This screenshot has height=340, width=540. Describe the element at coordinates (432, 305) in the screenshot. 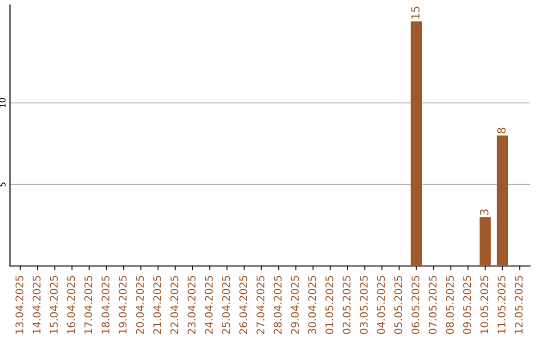

I see `x-tick-label: 07.05.2025` at that location.